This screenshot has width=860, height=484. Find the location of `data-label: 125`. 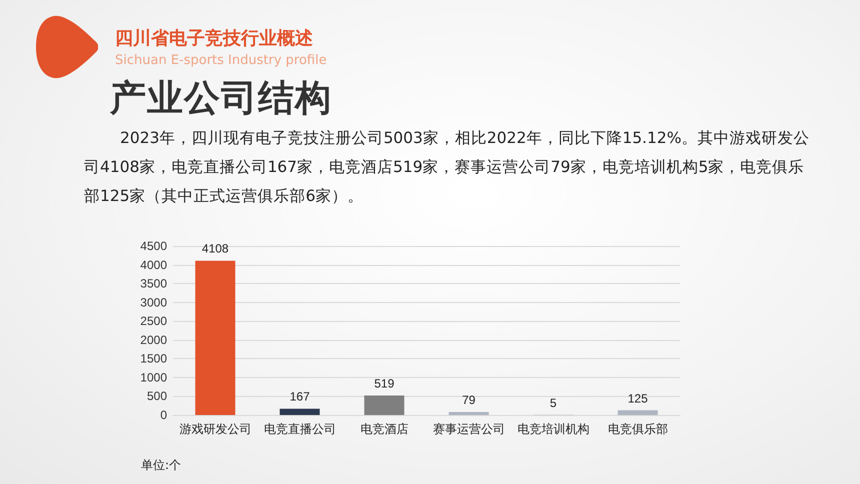

data-label: 125 is located at coordinates (638, 398).